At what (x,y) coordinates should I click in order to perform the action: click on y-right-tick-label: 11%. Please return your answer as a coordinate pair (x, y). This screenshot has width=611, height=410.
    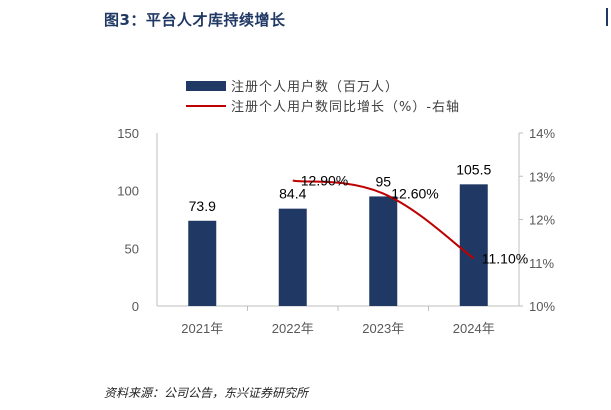
    Looking at the image, I should click on (541, 263).